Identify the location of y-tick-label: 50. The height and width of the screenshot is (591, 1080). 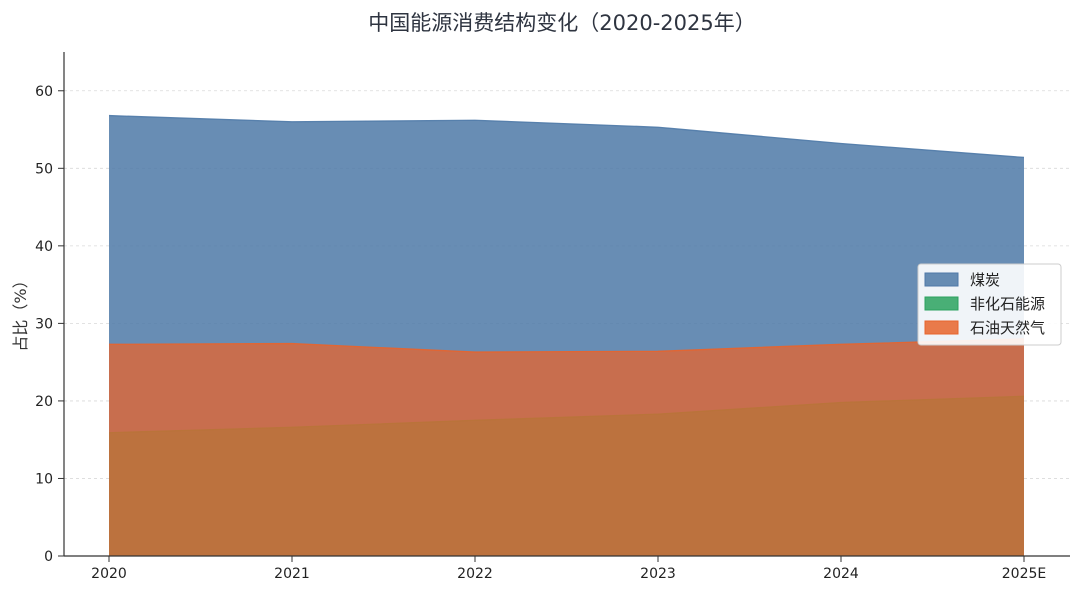
(44, 169).